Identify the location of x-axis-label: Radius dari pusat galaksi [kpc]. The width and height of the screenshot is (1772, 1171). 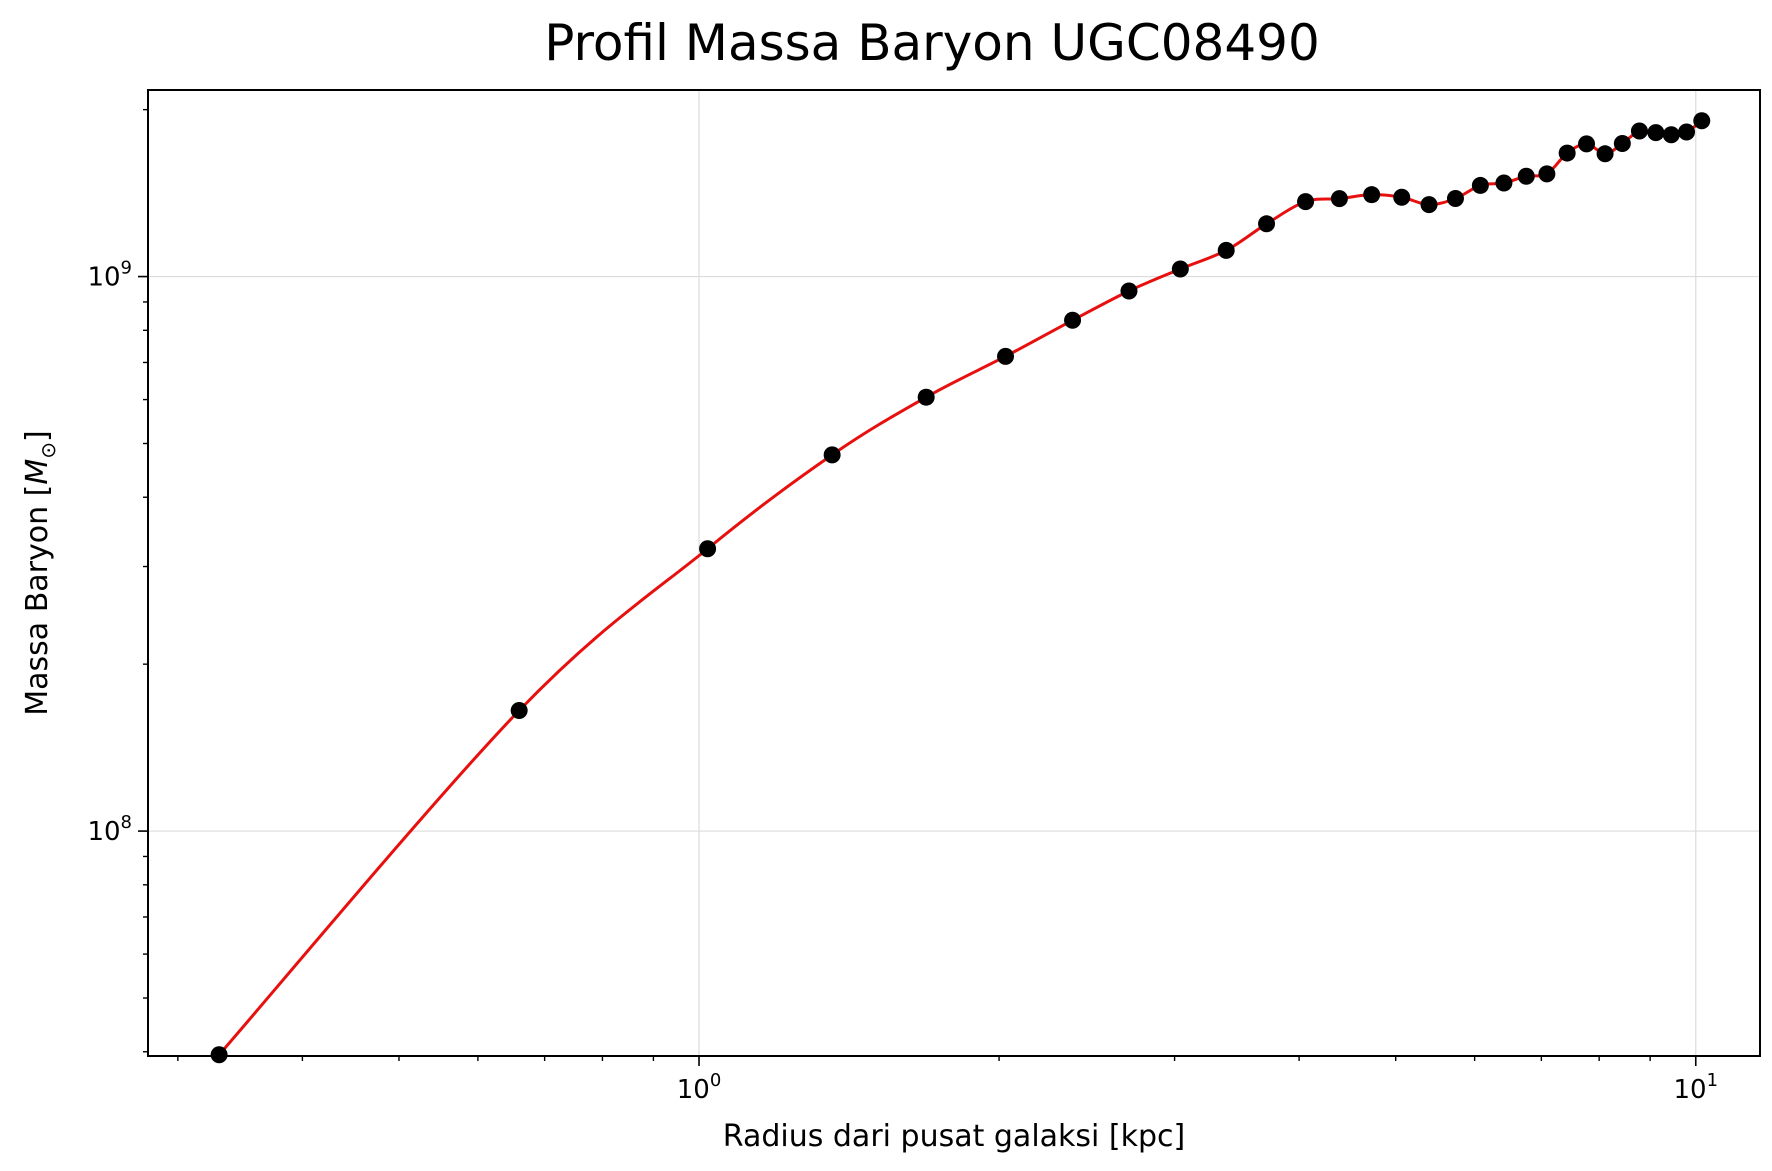
(954, 1136).